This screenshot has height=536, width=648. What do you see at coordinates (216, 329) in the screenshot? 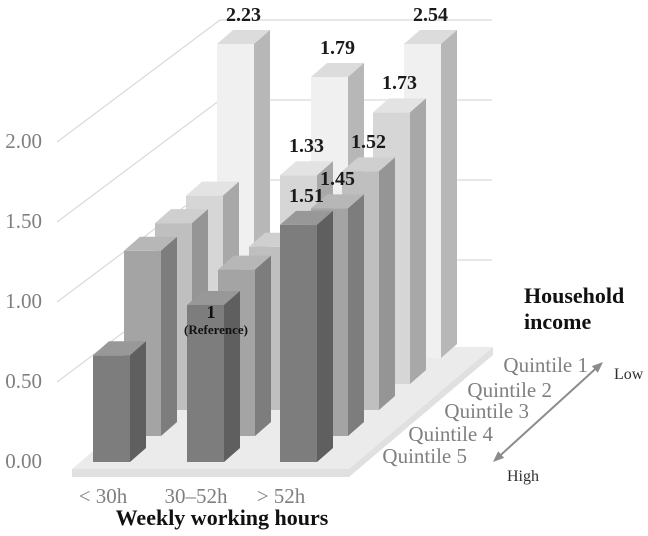
I see `reference-note: (Reference)` at bounding box center [216, 329].